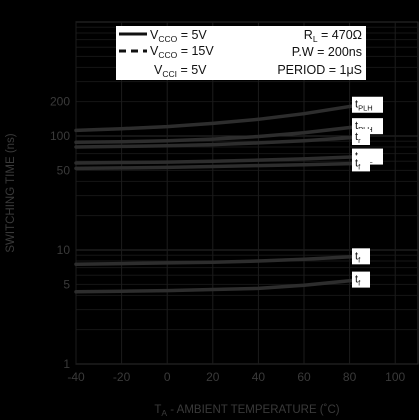 Image resolution: width=419 pixels, height=420 pixels. Describe the element at coordinates (60, 136) in the screenshot. I see `y-tick-label: 100` at that location.